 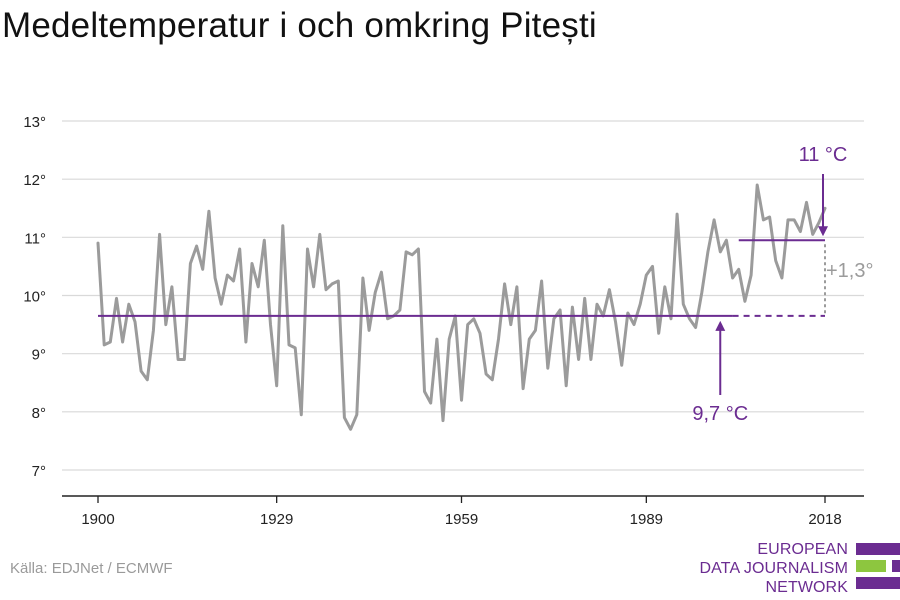 What do you see at coordinates (462, 278) in the screenshot?
I see `reference-lines` at bounding box center [462, 278].